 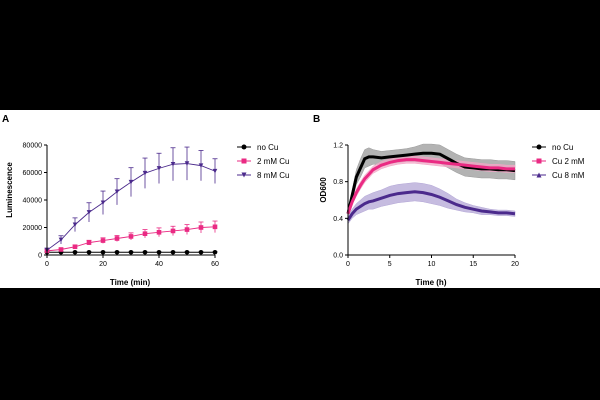 I want to click on panel-a-ytick-label-0: 0, so click(x=40, y=256).